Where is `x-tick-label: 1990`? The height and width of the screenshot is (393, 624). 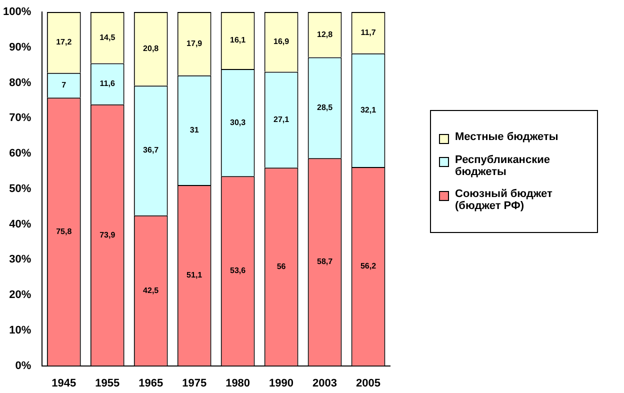 x-tick-label: 1990 is located at coordinates (281, 383).